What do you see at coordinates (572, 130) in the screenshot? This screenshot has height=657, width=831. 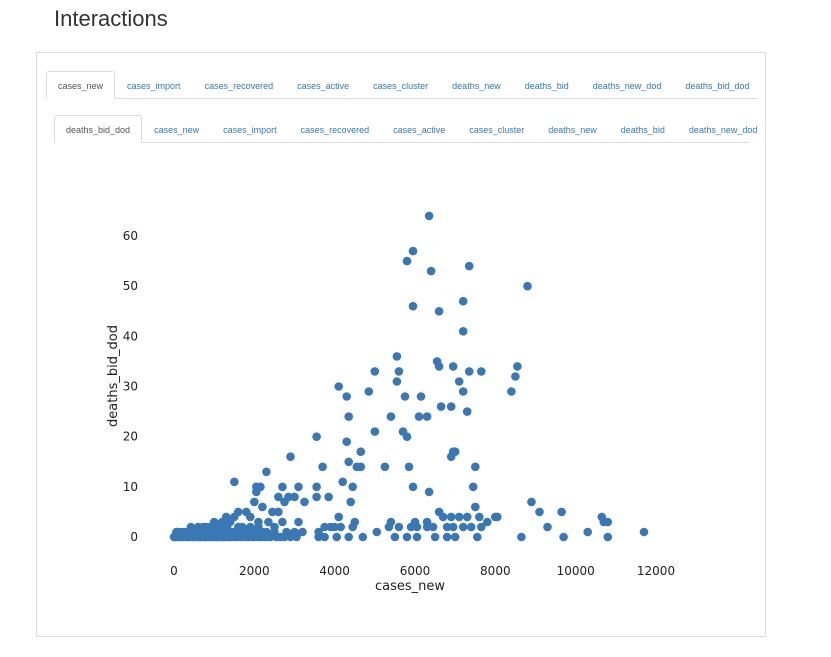 I see `y-tab-deaths-new: deaths_new` at bounding box center [572, 130].